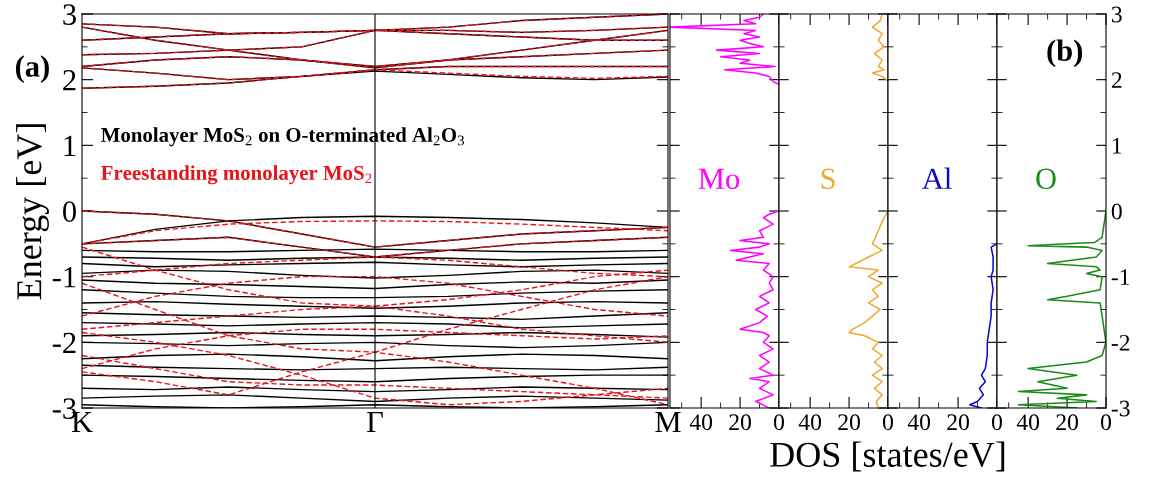 Image resolution: width=1150 pixels, height=479 pixels. I want to click on y-axis-title: Energy [eV], so click(32, 212).